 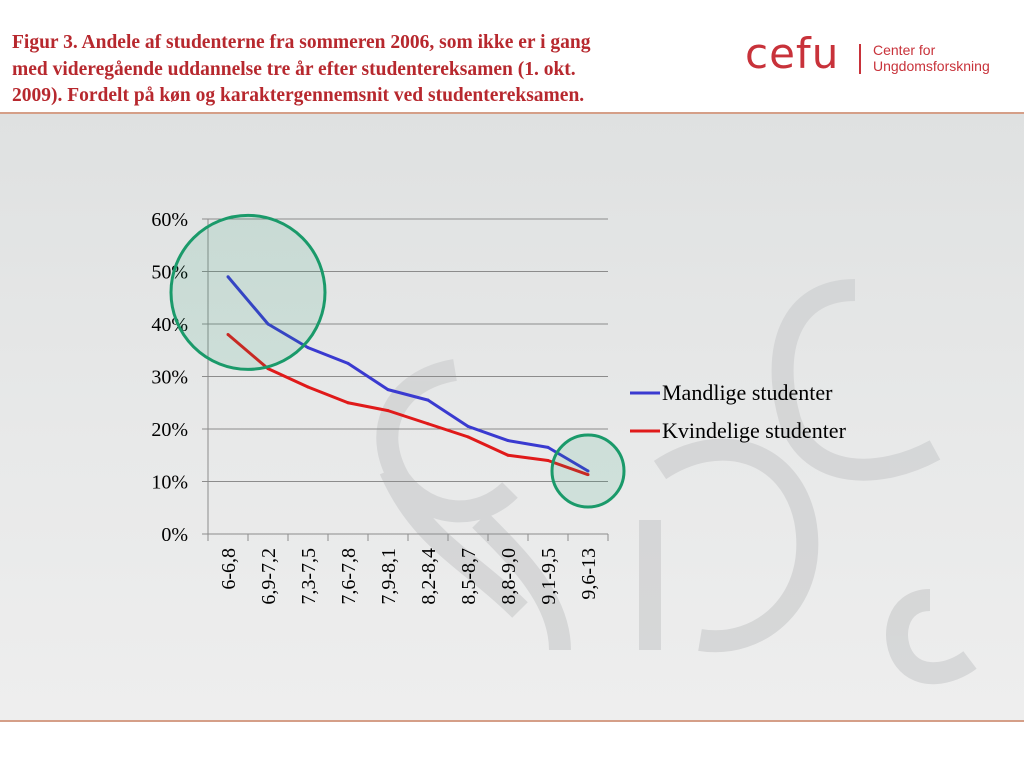 I want to click on x-tick-label: 7,3-7,5, so click(x=309, y=576).